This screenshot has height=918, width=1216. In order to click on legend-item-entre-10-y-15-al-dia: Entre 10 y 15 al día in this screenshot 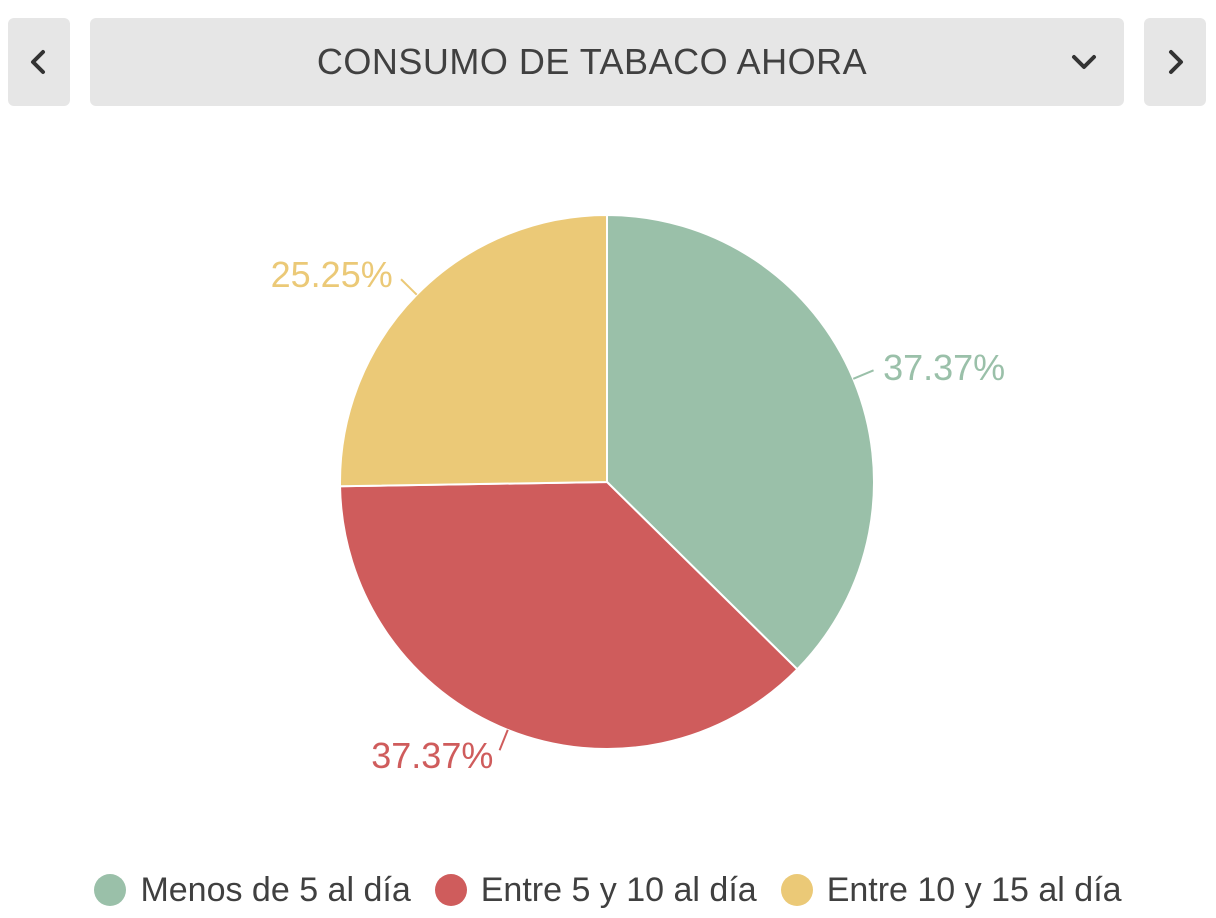, I will do `click(951, 890)`.